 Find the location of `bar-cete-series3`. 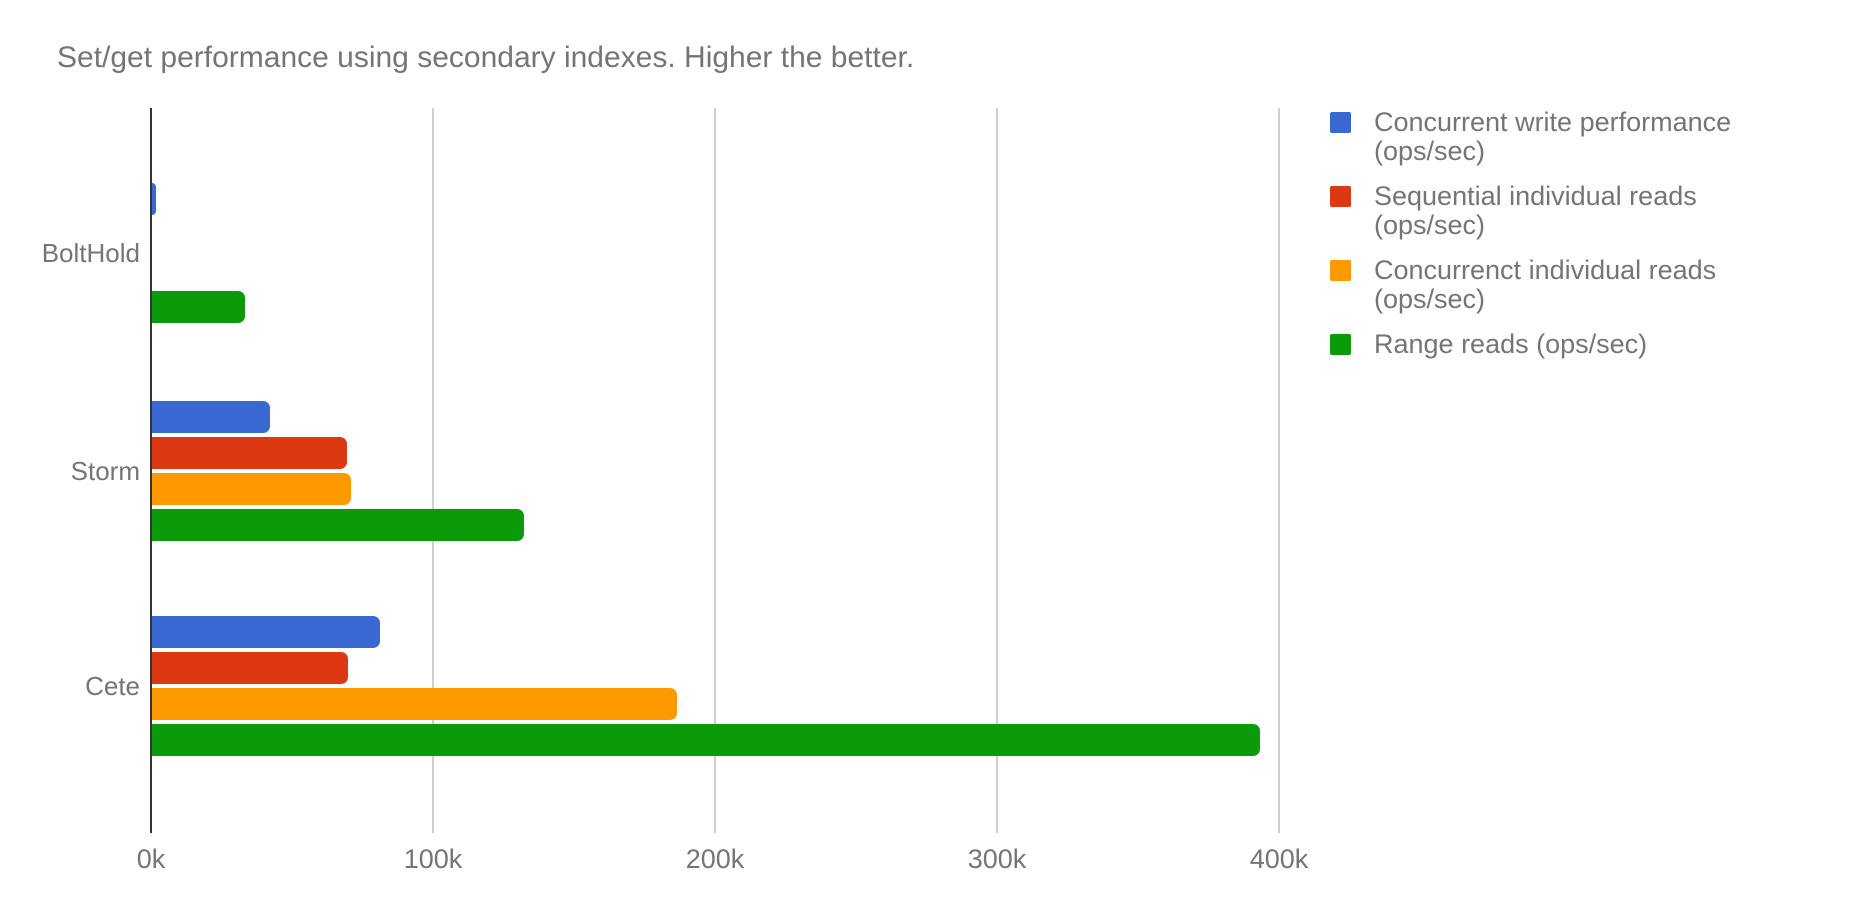

bar-cete-series3 is located at coordinates (414, 704).